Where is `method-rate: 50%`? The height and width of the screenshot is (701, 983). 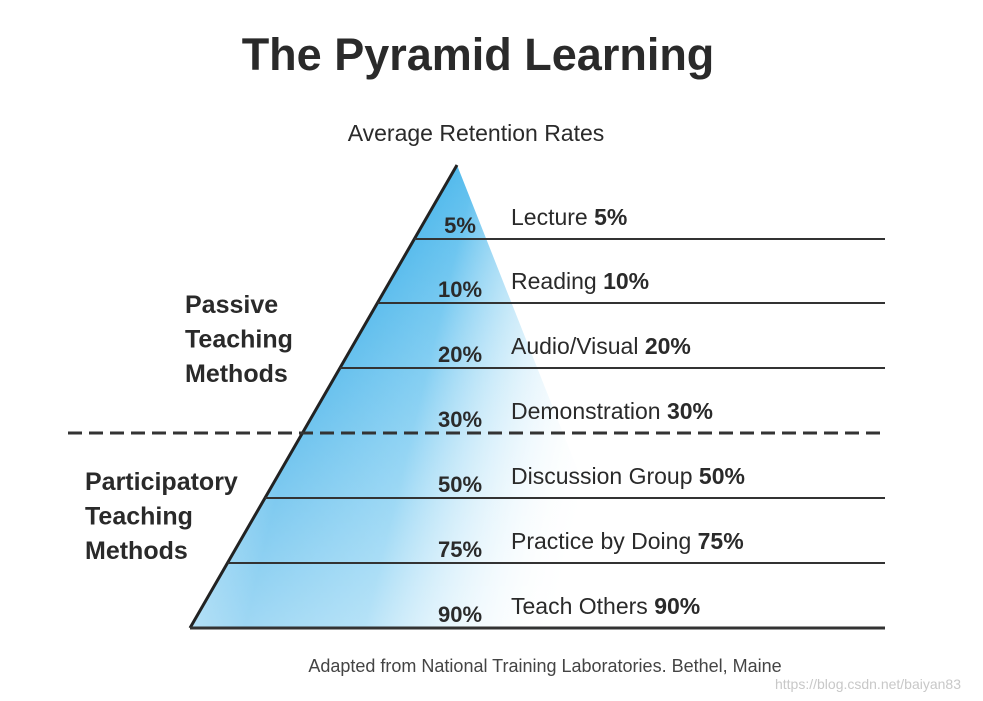 method-rate: 50% is located at coordinates (722, 476).